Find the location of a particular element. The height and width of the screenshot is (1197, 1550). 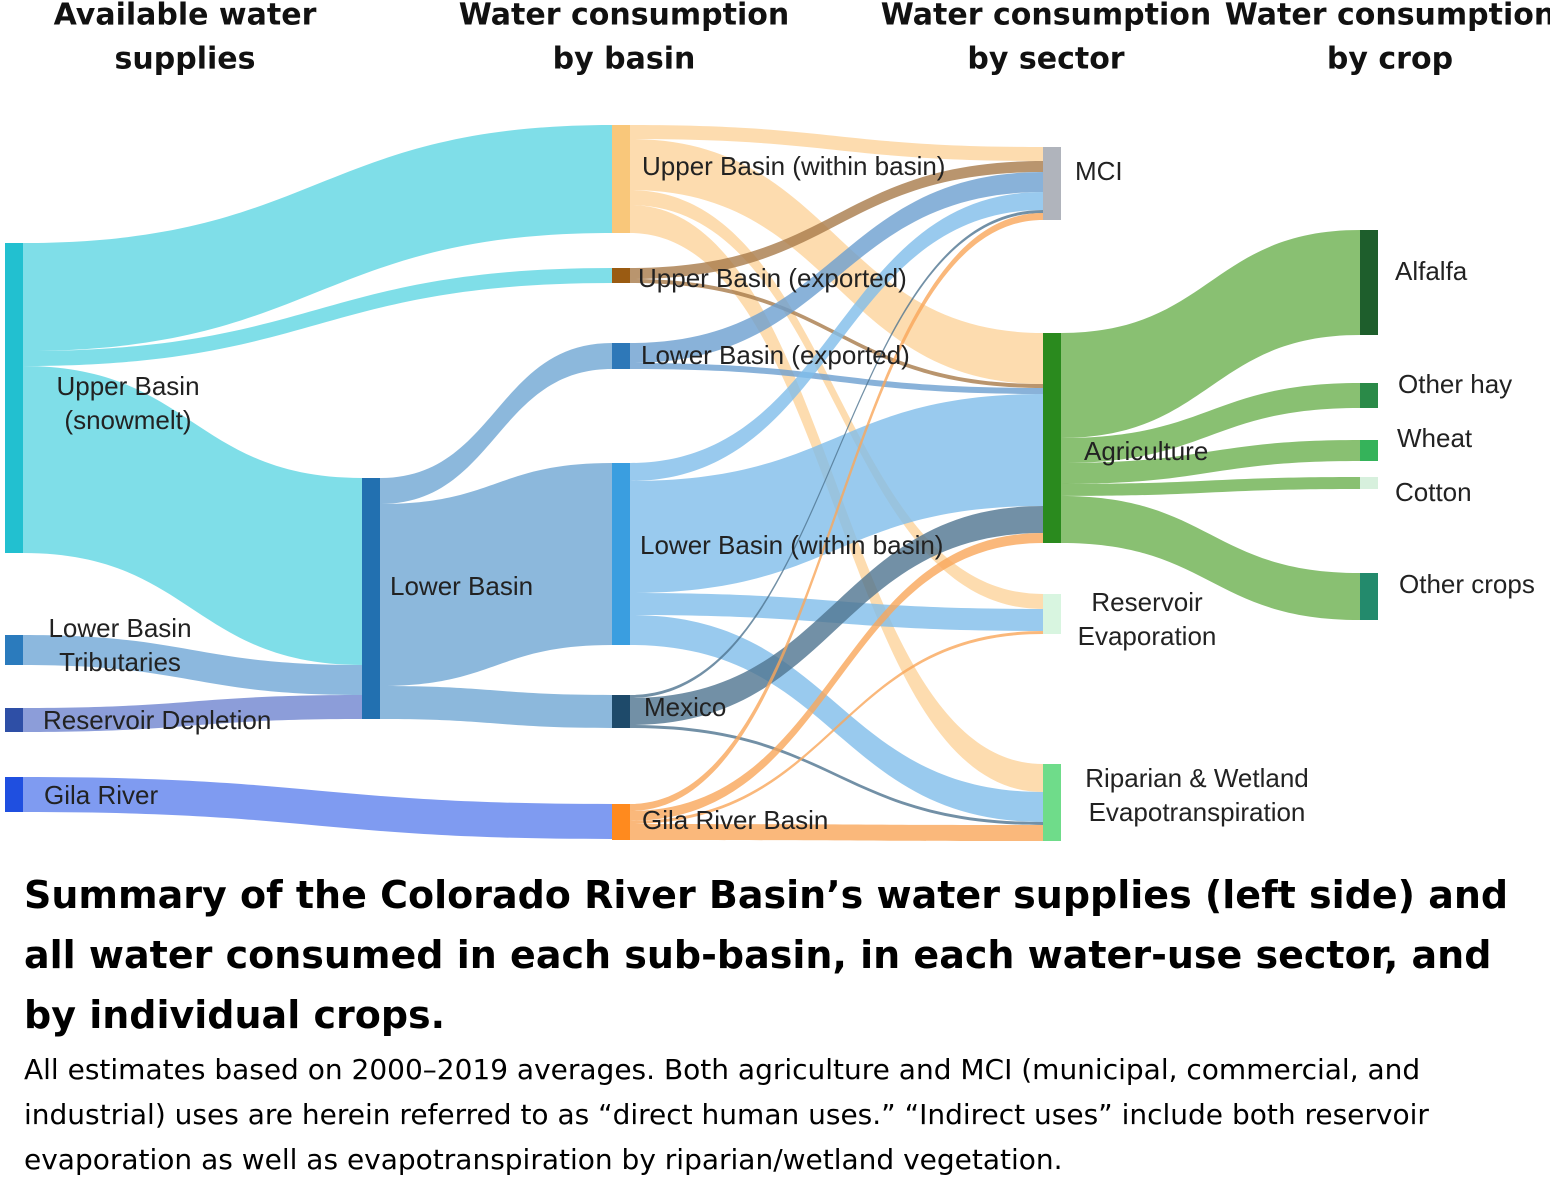

node-label: Alfalfa is located at coordinates (1431, 271).